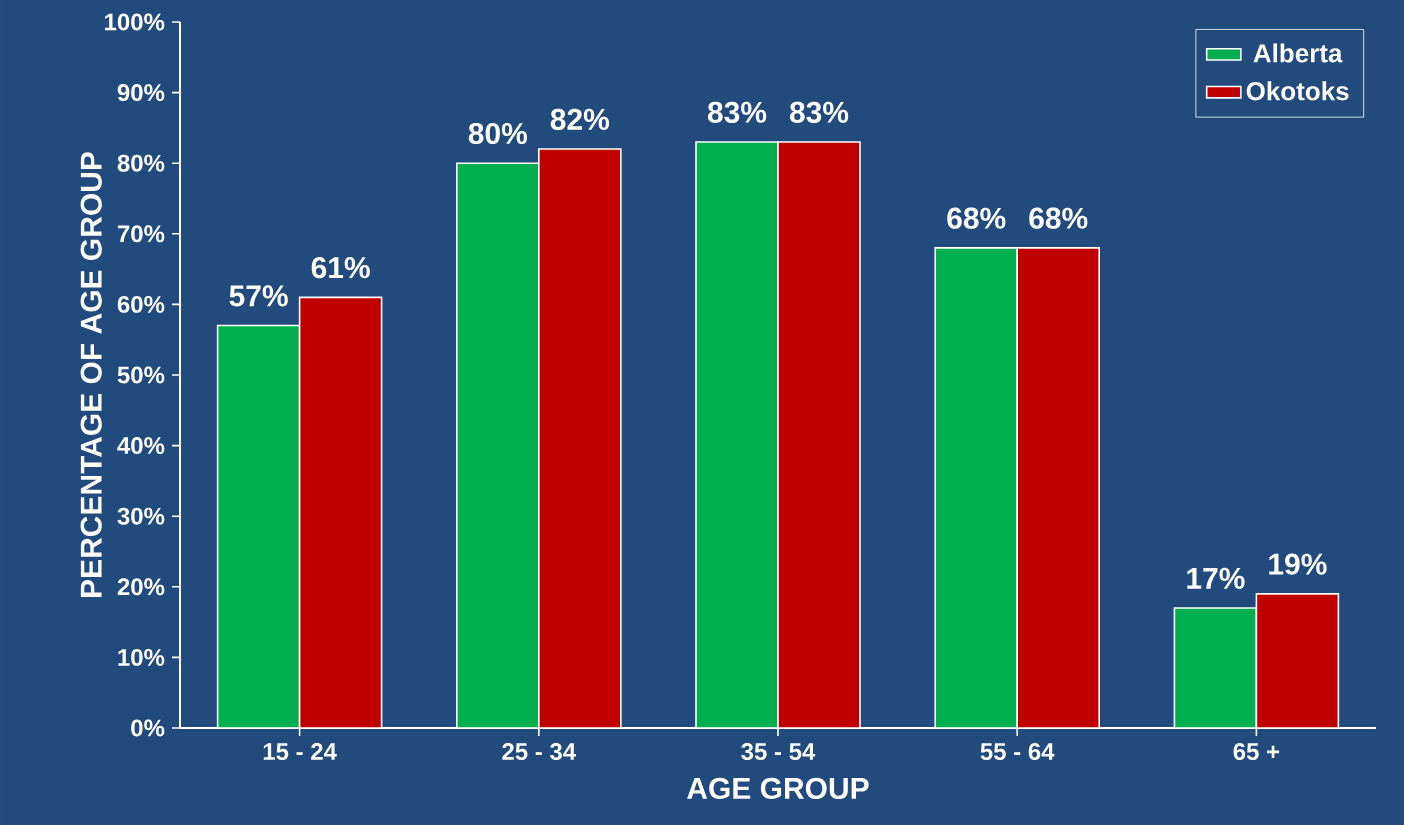 The image size is (1404, 825). What do you see at coordinates (141, 234) in the screenshot?
I see `y-tick-label: 70%` at bounding box center [141, 234].